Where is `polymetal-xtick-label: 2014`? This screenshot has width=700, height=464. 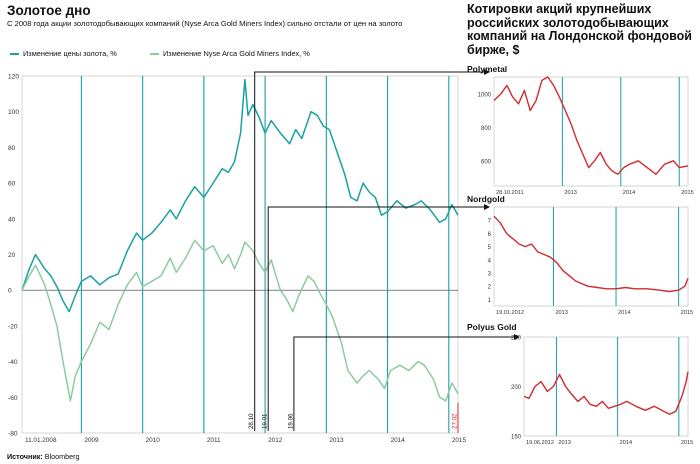
polymetal-xtick-label: 2014 is located at coordinates (629, 193).